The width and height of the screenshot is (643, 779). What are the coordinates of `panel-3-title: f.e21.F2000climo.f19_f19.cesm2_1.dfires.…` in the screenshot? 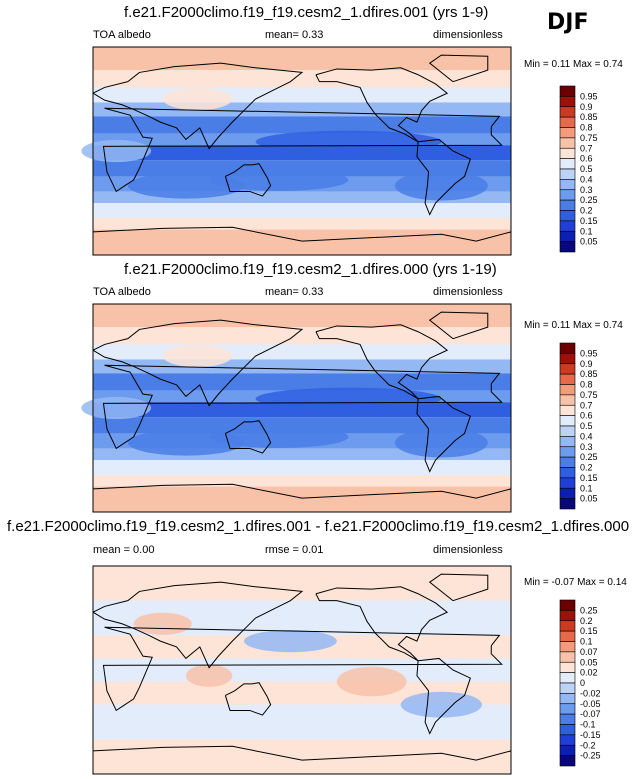 It's located at (318, 526).